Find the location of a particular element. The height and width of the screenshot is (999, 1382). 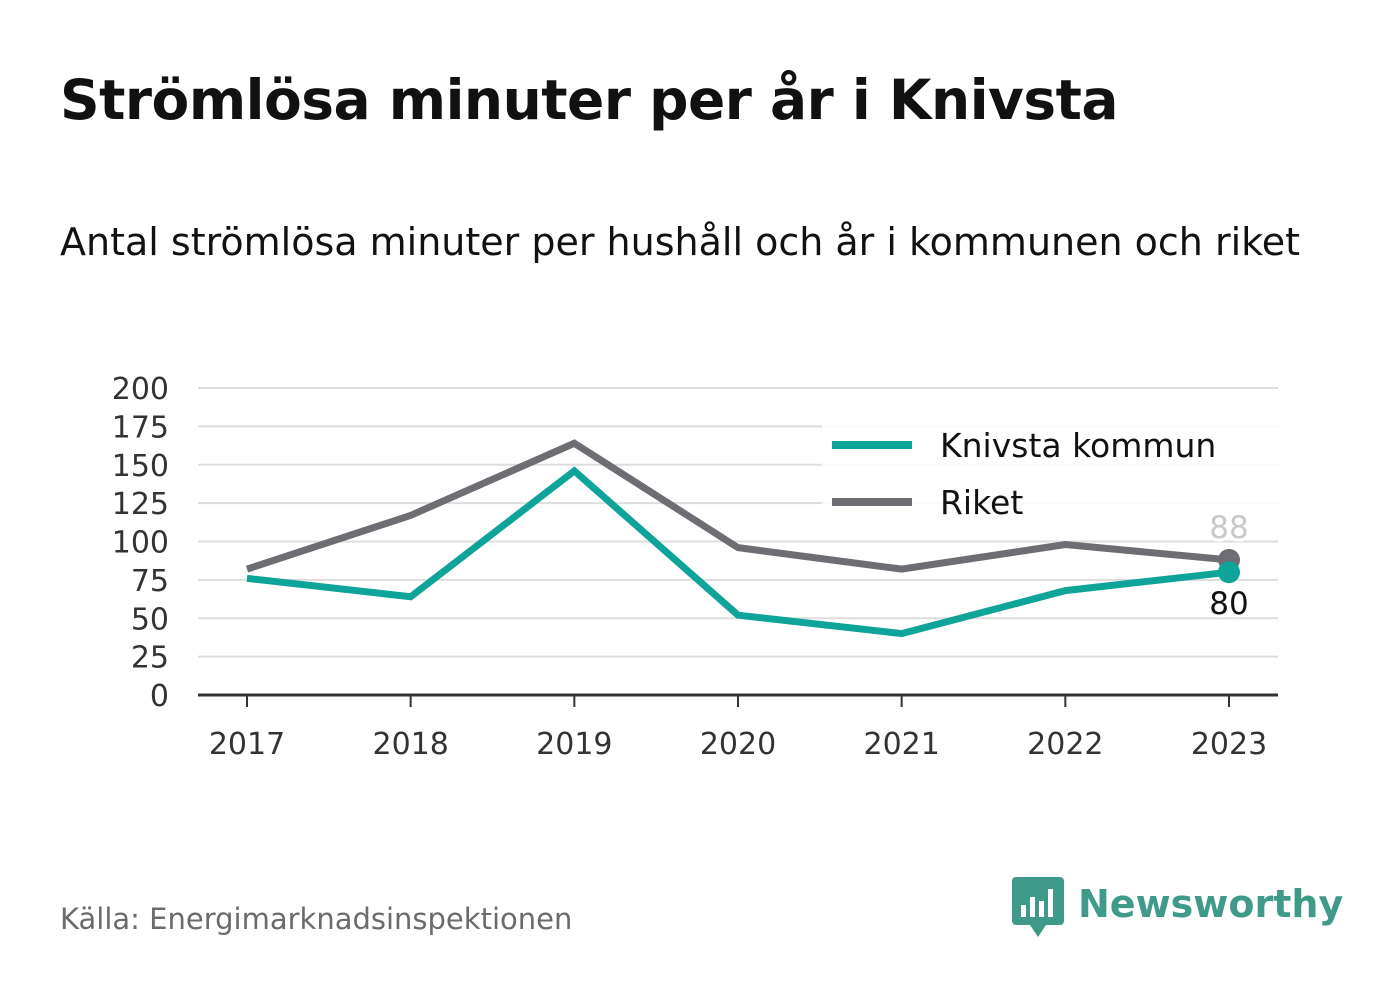

chart-title: Strömlösa minuter per år i Knivsta is located at coordinates (589, 100).